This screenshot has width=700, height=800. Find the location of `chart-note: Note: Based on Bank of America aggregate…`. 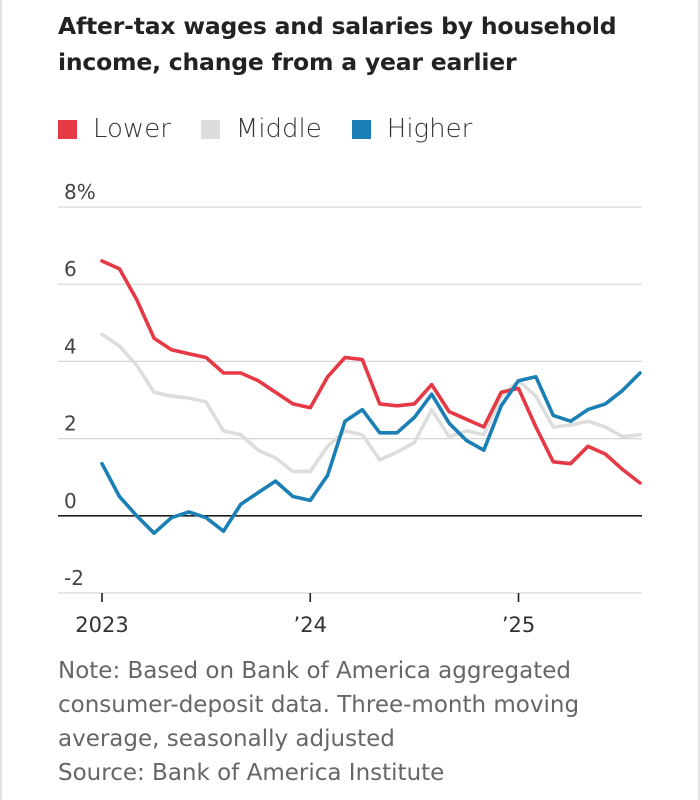

chart-note: Note: Based on Bank of America aggregate… is located at coordinates (319, 705).